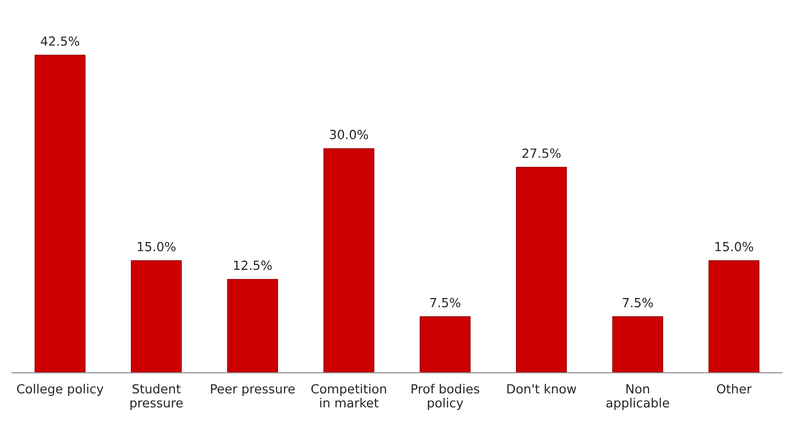 The image size is (794, 426). What do you see at coordinates (156, 397) in the screenshot?
I see `x-tick-label: Student pressure` at bounding box center [156, 397].